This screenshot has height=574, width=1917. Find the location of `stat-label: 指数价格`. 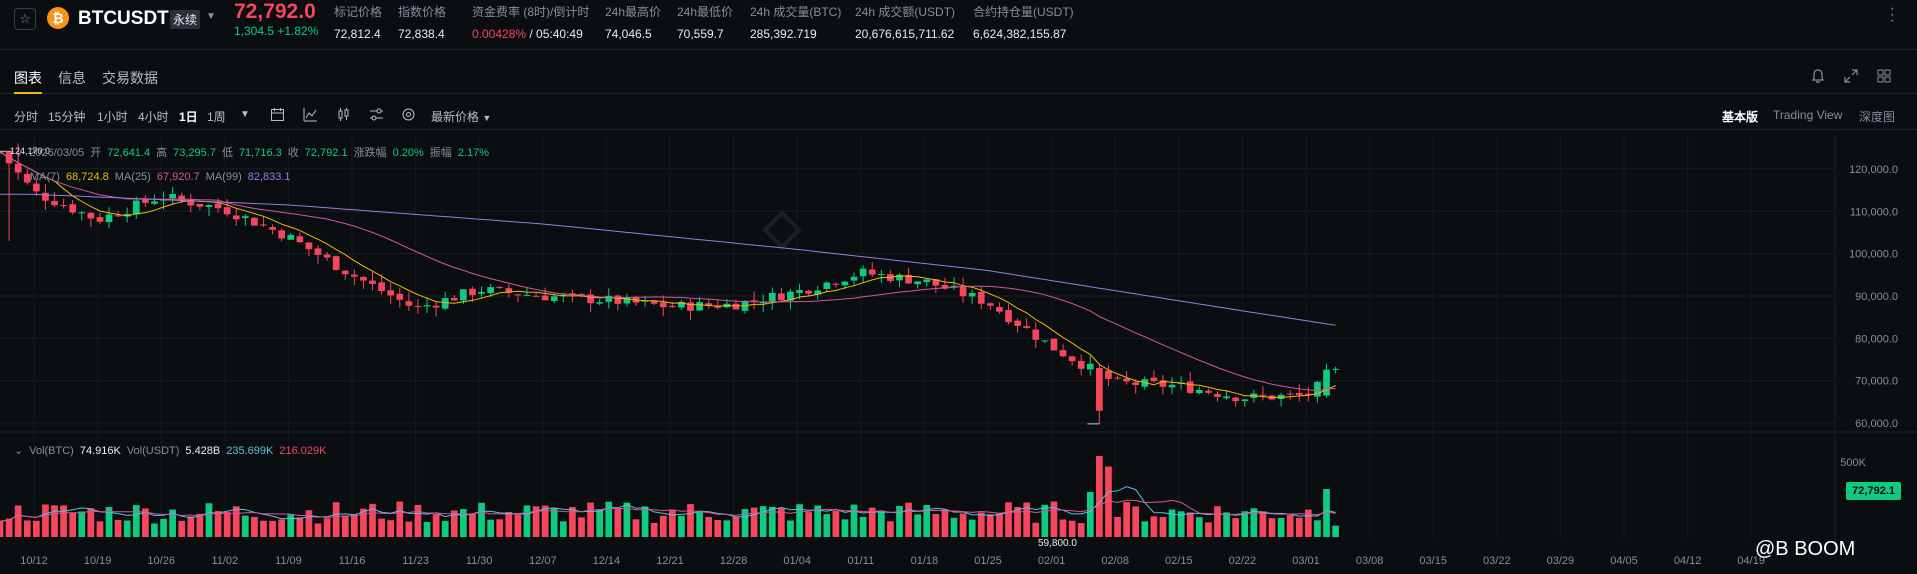

stat-label: 指数价格 is located at coordinates (422, 12).